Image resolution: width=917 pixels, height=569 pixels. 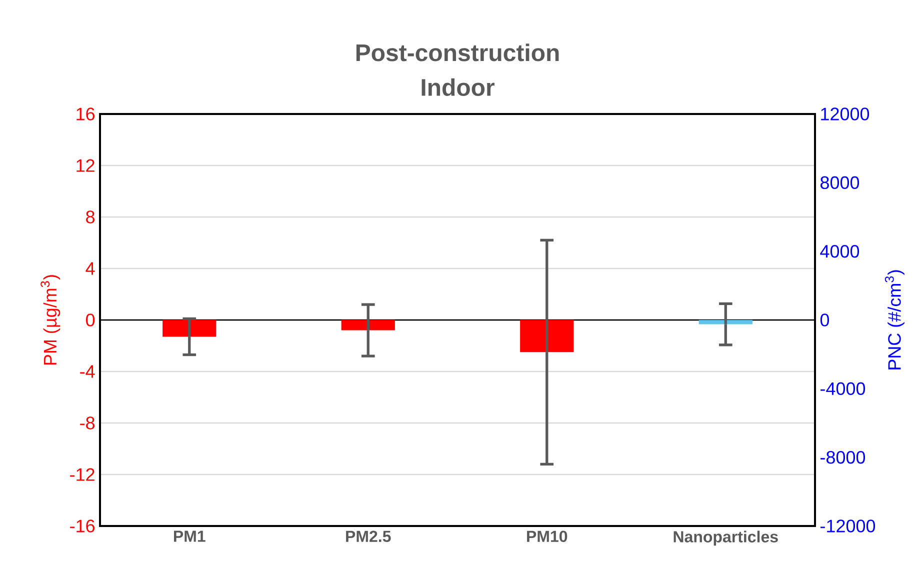 What do you see at coordinates (825, 320) in the screenshot?
I see `y2-tick-label: 0` at bounding box center [825, 320].